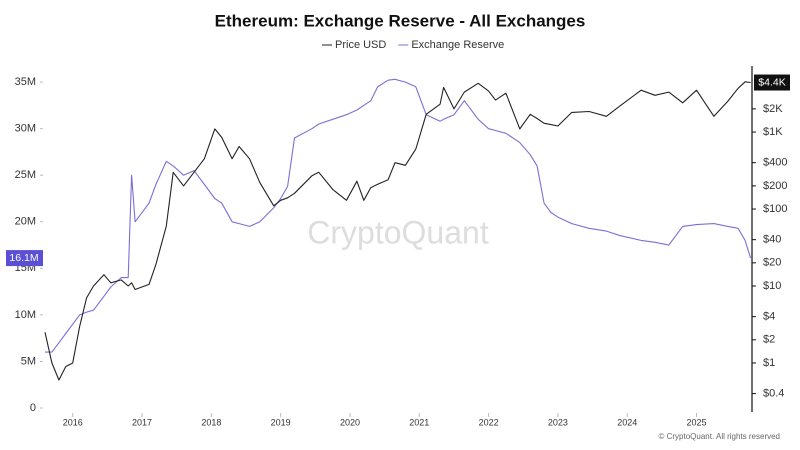 The height and width of the screenshot is (450, 800). I want to click on value-tag-label: 16.1M, so click(23, 258).